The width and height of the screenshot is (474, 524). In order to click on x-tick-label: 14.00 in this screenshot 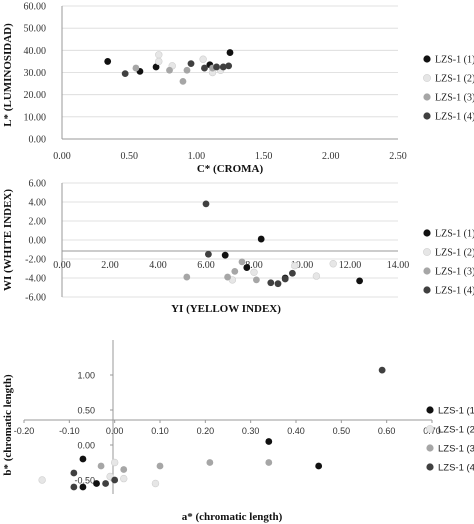, I will do `click(398, 265)`.